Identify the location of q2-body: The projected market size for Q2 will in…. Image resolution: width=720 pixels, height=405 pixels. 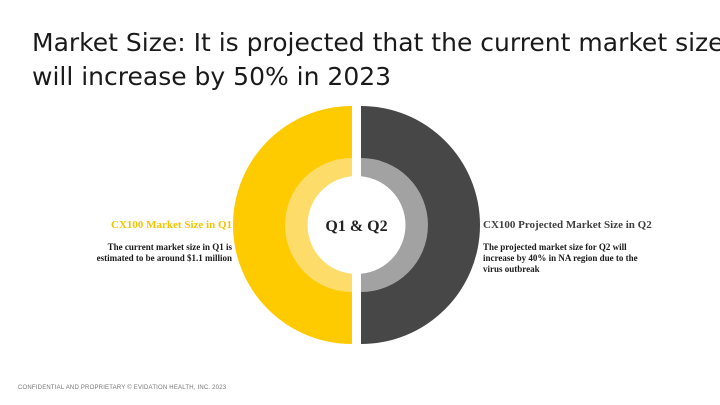
(583, 258).